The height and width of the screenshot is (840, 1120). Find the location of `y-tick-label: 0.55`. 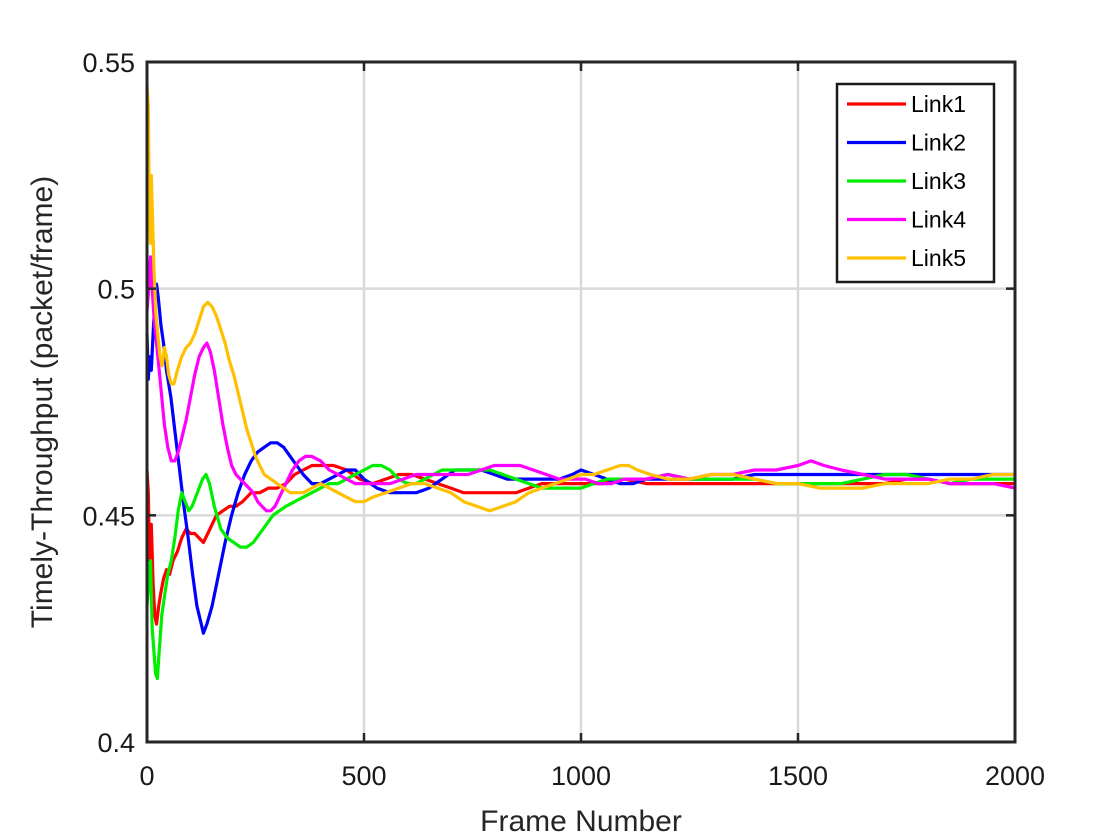

y-tick-label: 0.55 is located at coordinates (108, 63).